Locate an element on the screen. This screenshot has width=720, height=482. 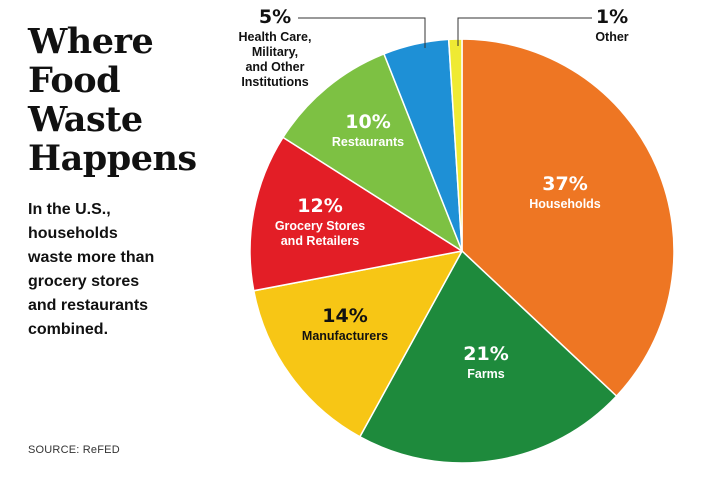
slice-category-label: Manufacturers is located at coordinates (345, 336).